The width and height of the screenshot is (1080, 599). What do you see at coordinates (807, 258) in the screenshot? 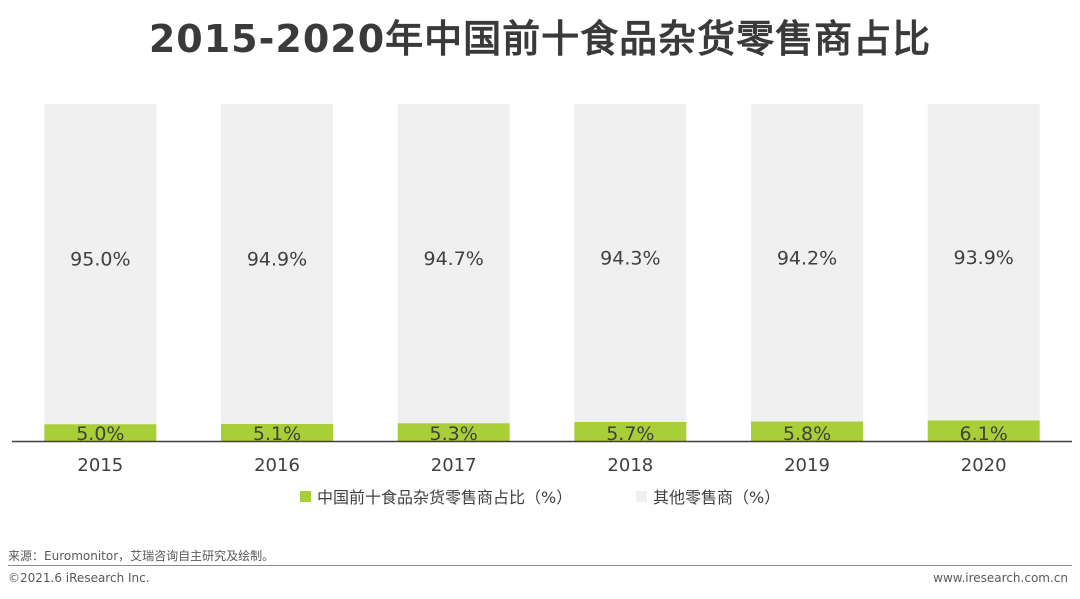
I see `data-label-others-2019: 94.2%` at bounding box center [807, 258].